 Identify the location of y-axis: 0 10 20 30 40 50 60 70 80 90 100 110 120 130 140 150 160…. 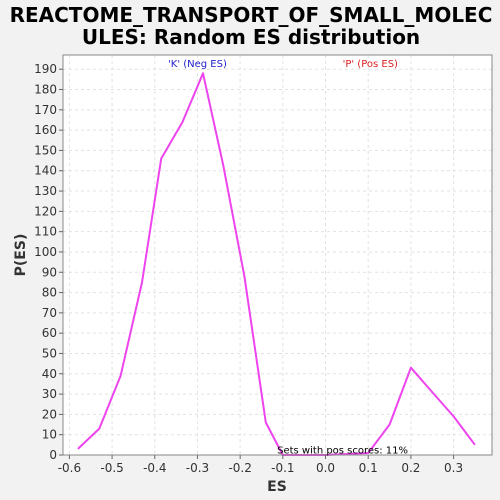
(48, 262).